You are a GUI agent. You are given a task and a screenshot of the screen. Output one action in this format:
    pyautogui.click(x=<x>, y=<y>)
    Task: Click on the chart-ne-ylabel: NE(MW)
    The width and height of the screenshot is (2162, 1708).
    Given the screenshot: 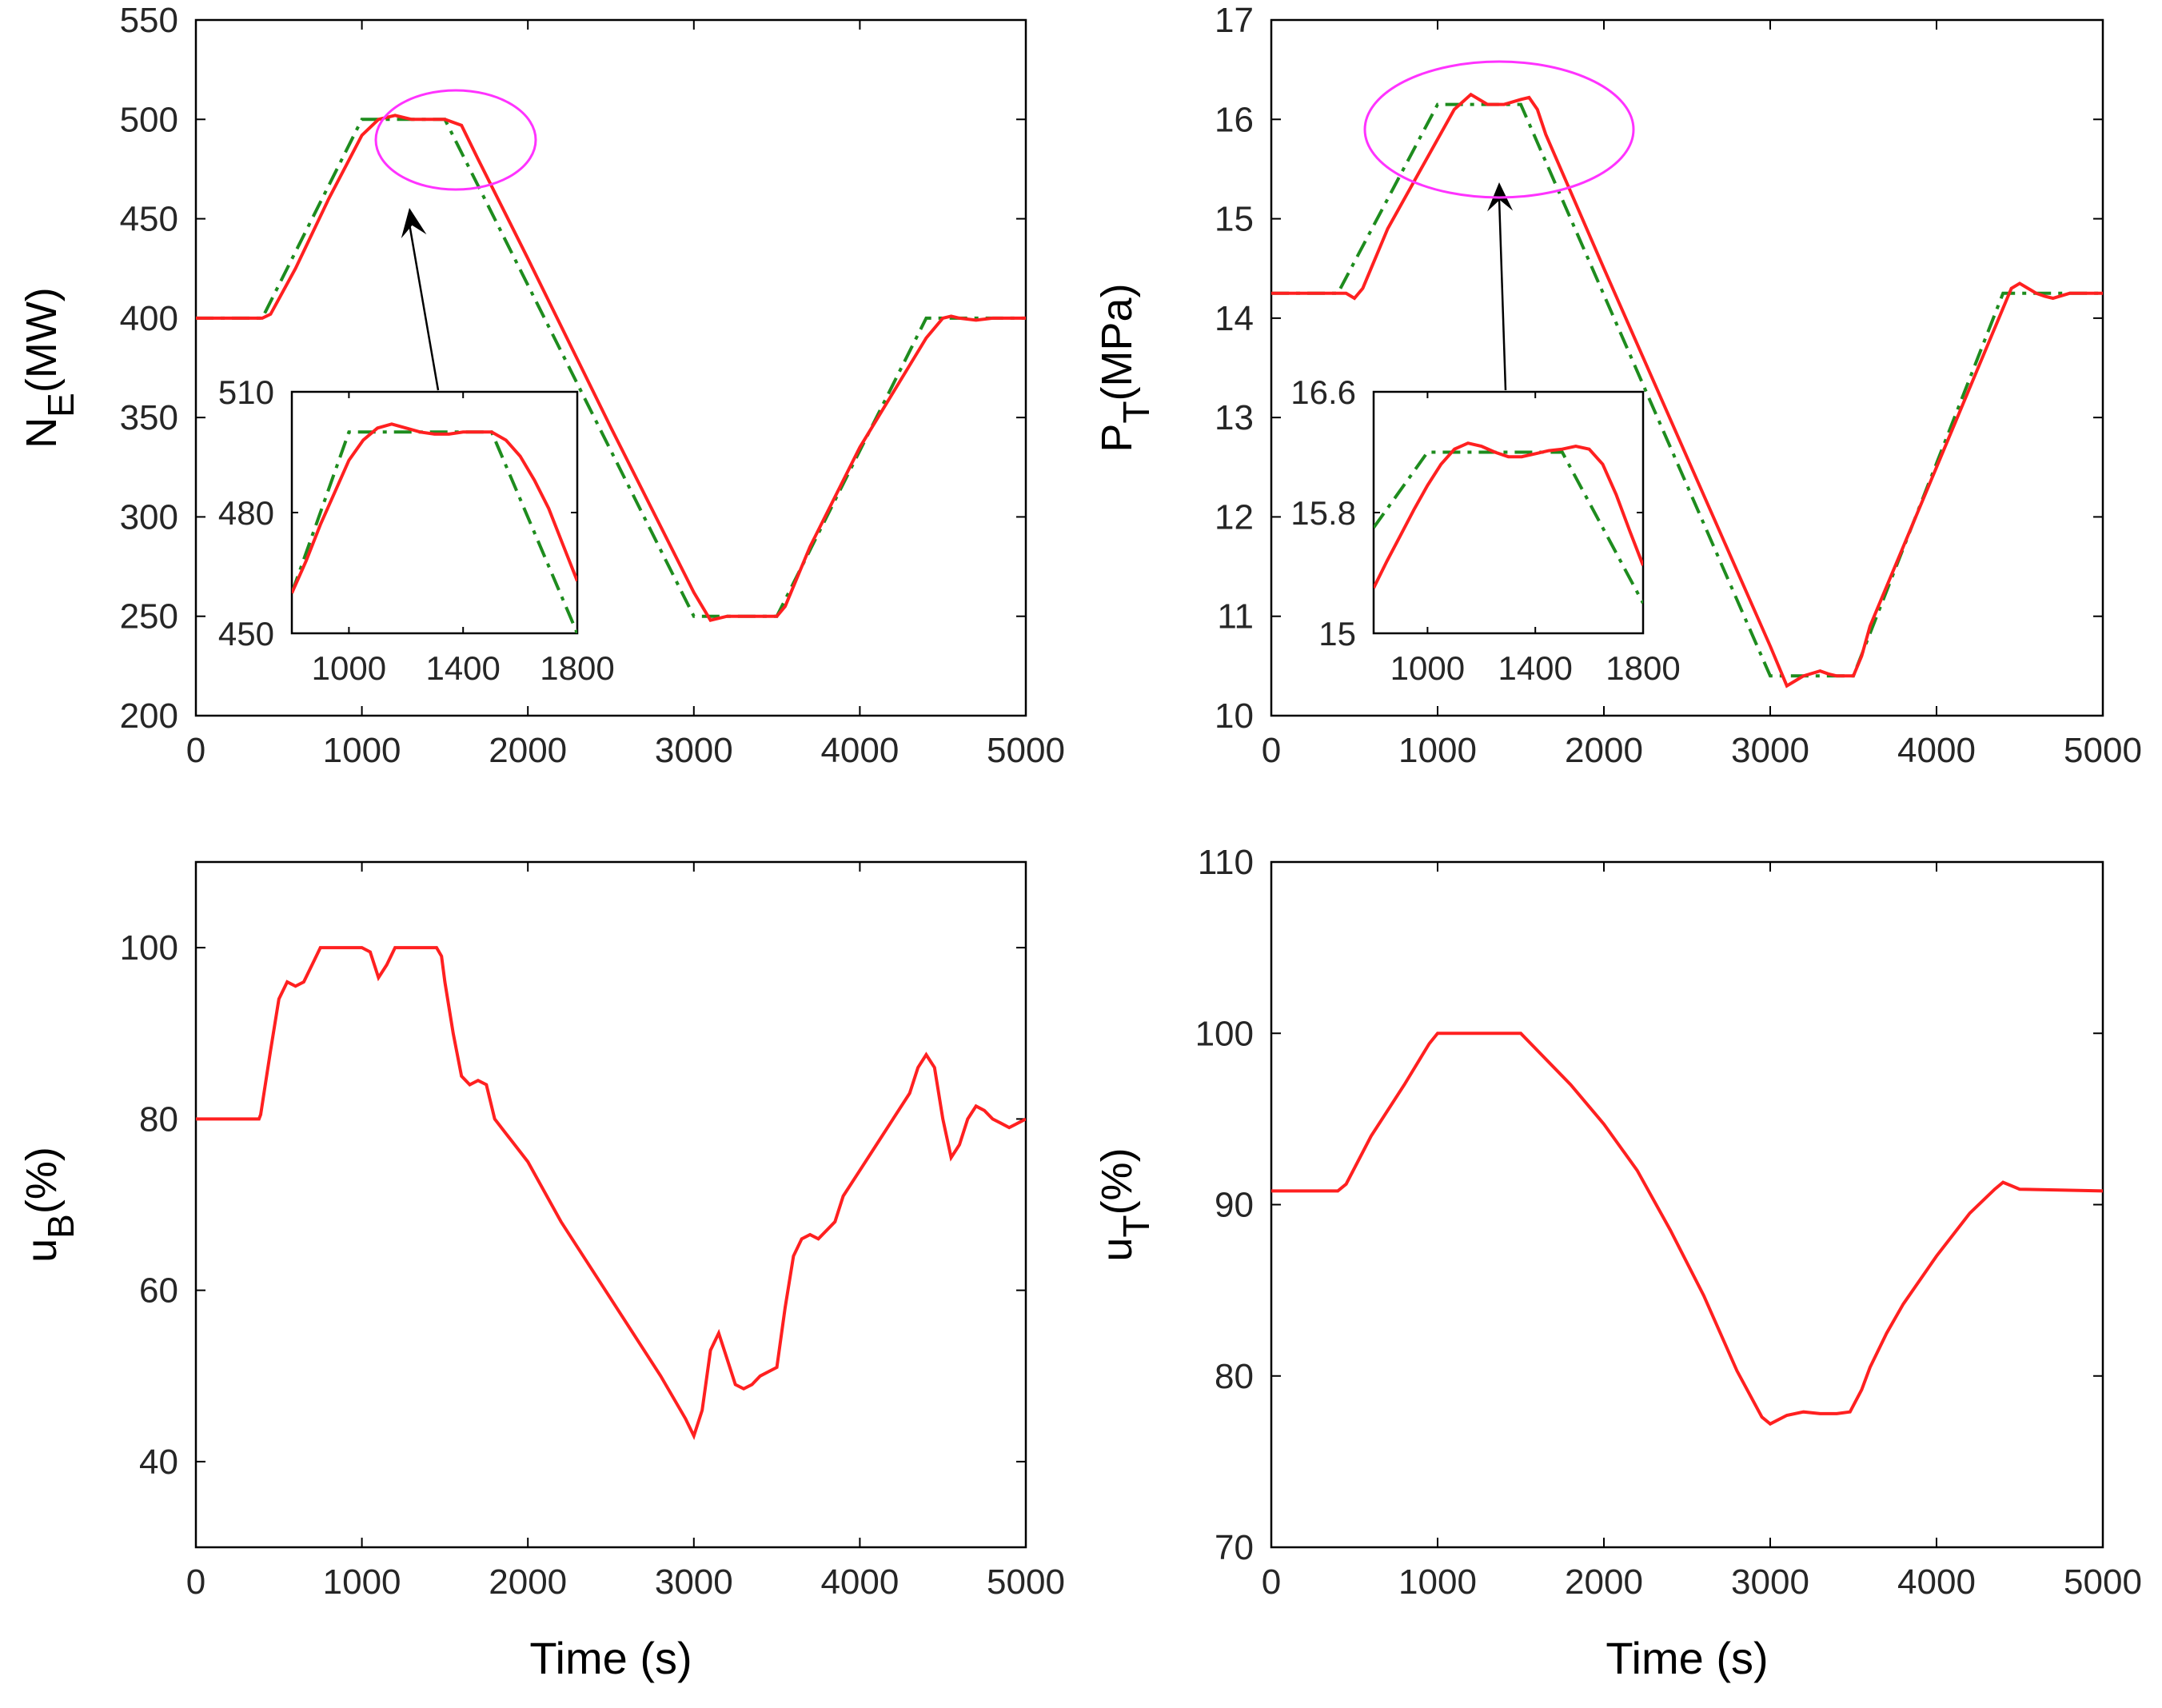 What is the action you would take?
    pyautogui.click(x=50, y=368)
    